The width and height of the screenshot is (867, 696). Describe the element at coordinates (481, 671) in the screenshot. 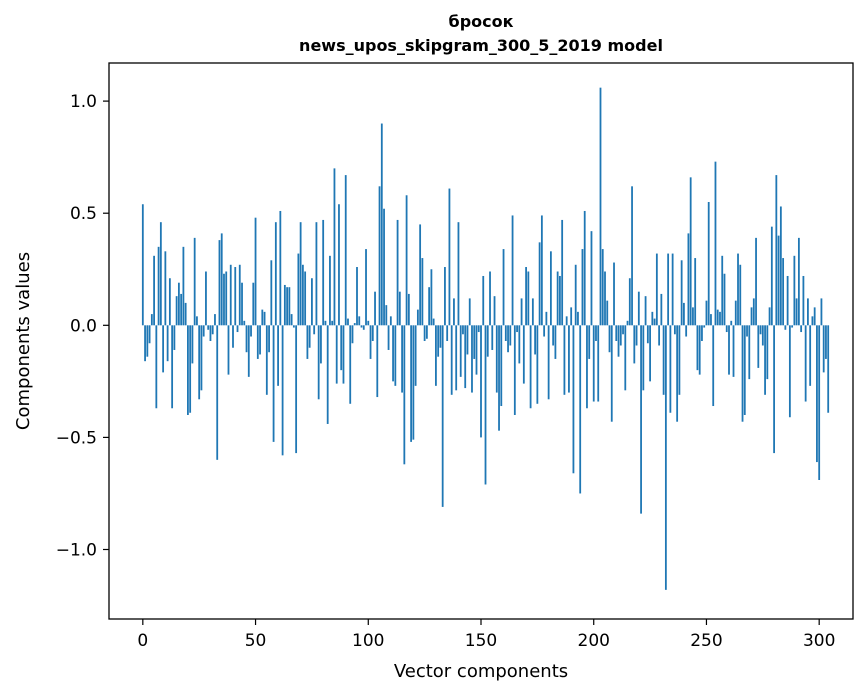

I see `x-axis-label: Vector components` at that location.